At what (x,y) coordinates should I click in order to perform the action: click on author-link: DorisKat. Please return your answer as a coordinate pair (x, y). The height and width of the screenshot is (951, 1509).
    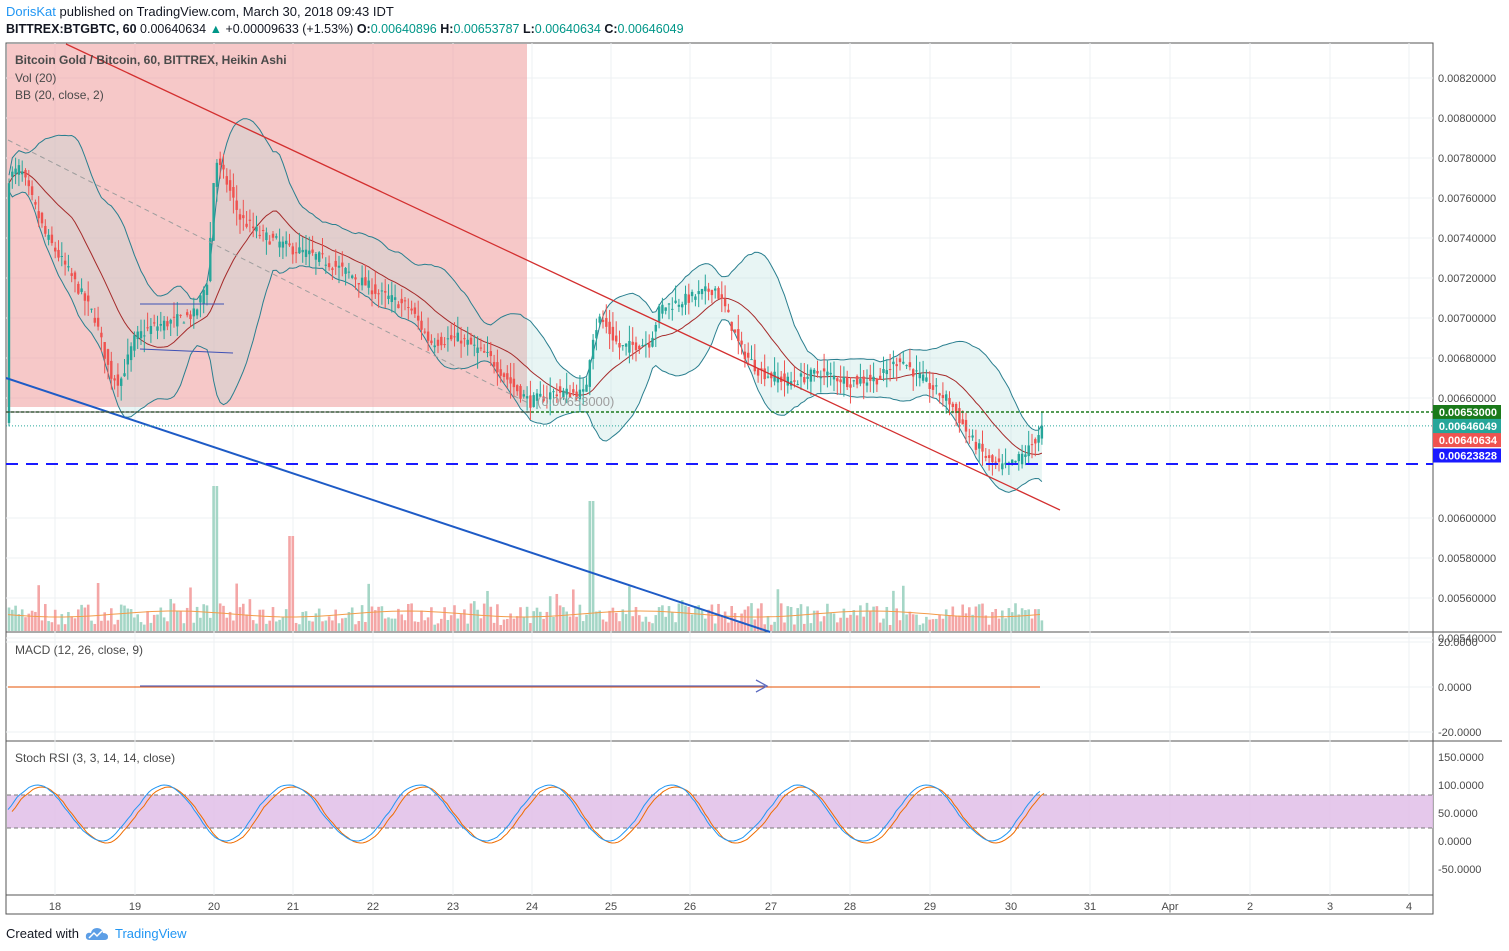
    Looking at the image, I should click on (31, 11).